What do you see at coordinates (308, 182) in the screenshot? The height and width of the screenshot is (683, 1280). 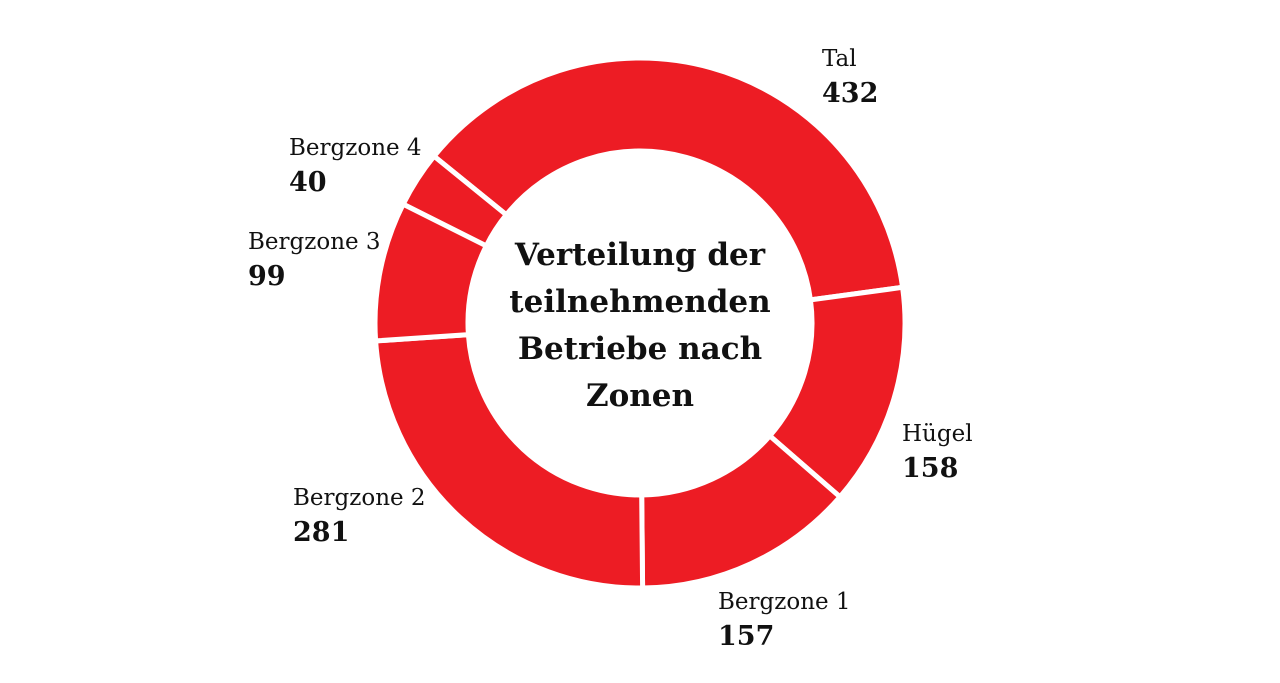 I see `label-bergzone-4-value: 40` at bounding box center [308, 182].